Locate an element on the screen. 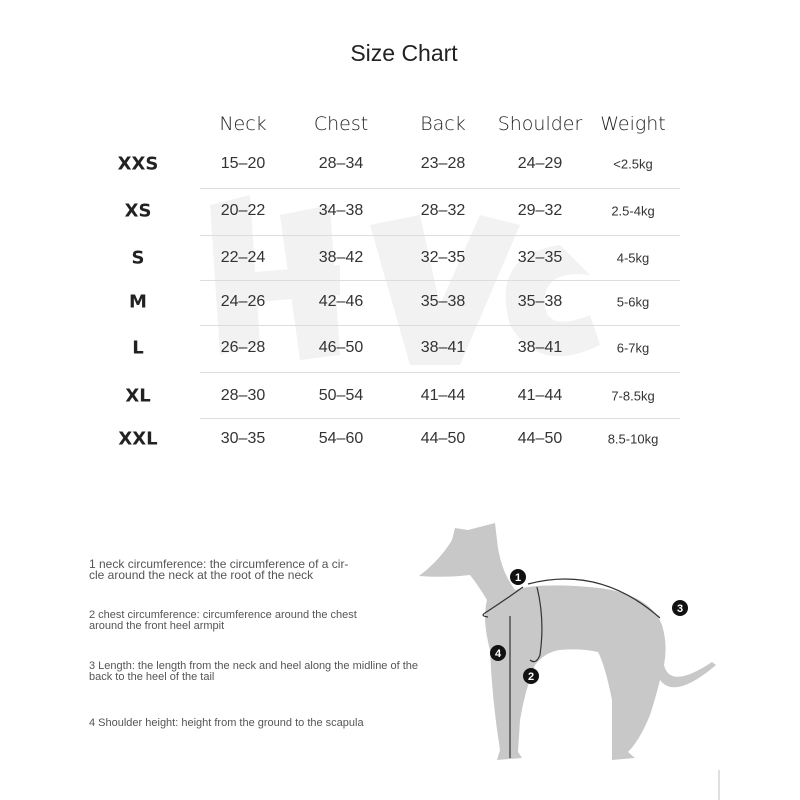  marker-4-circle is located at coordinates (498, 653).